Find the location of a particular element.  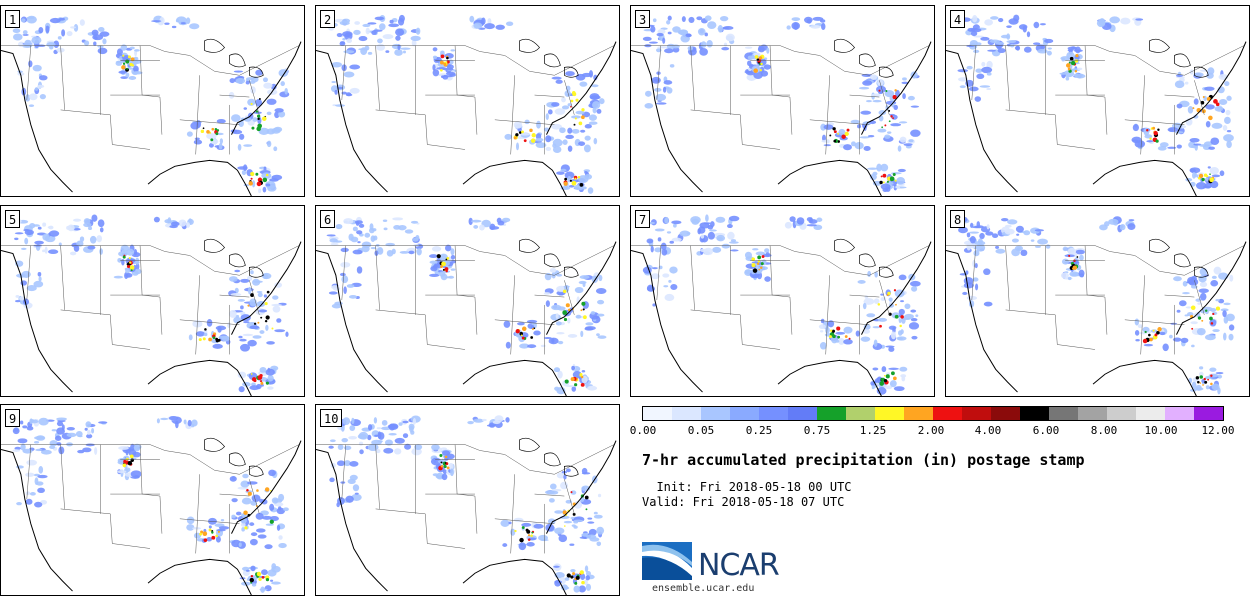

member-panel-2: 2 is located at coordinates (467, 101).